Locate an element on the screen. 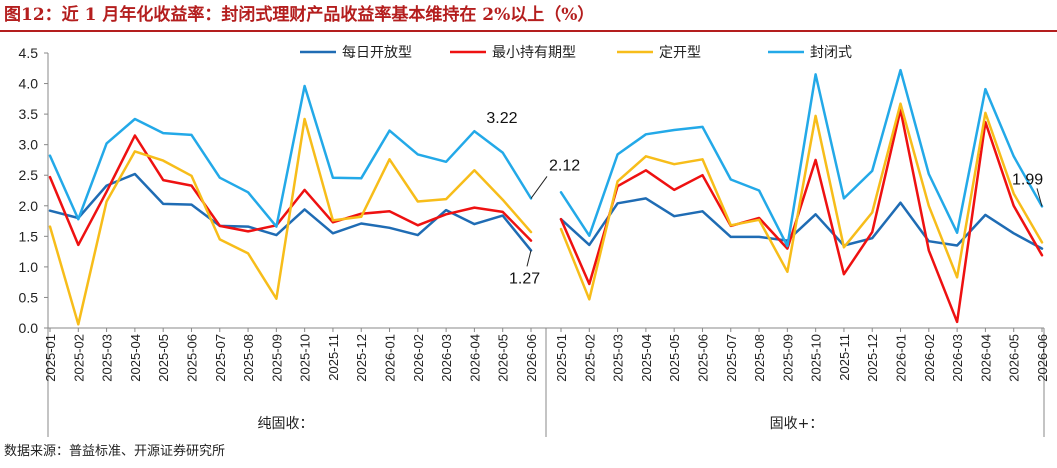 Image resolution: width=1057 pixels, height=468 pixels. figure-title: 图12：近 1 月年化收益率：封闭式理财产品收益率基本维持在 2%以上（%） is located at coordinates (299, 15).